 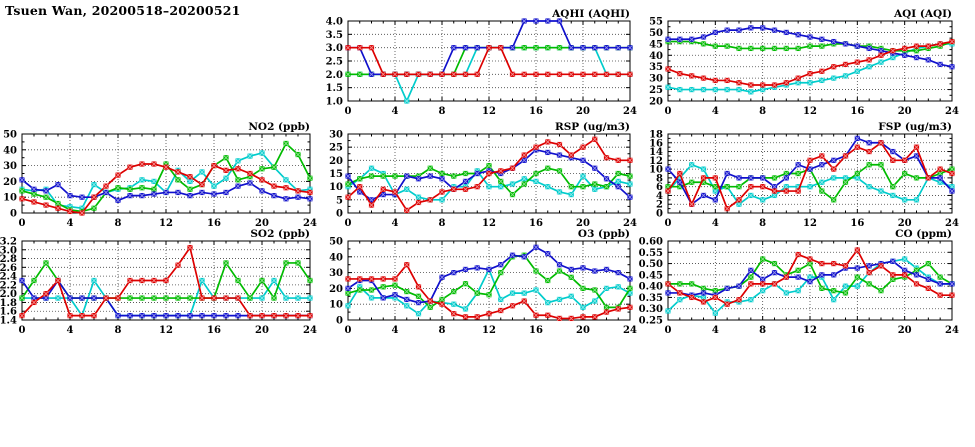 What do you see at coordinates (592, 127) in the screenshot?
I see `svg-text: RSP (ug/m3)` at bounding box center [592, 127].